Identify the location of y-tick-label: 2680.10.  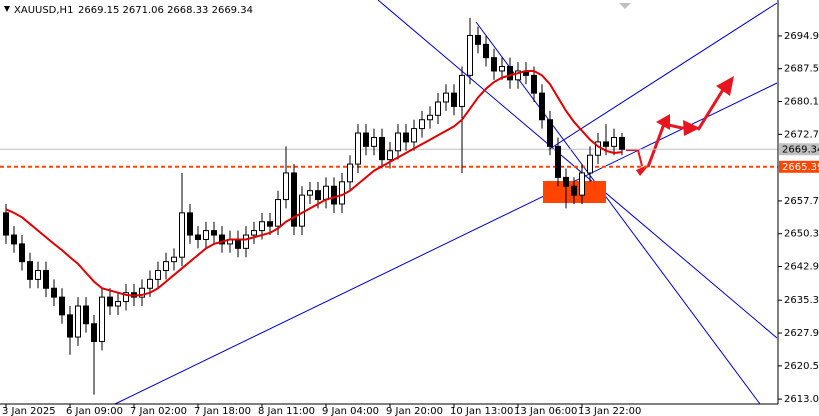
(801, 102).